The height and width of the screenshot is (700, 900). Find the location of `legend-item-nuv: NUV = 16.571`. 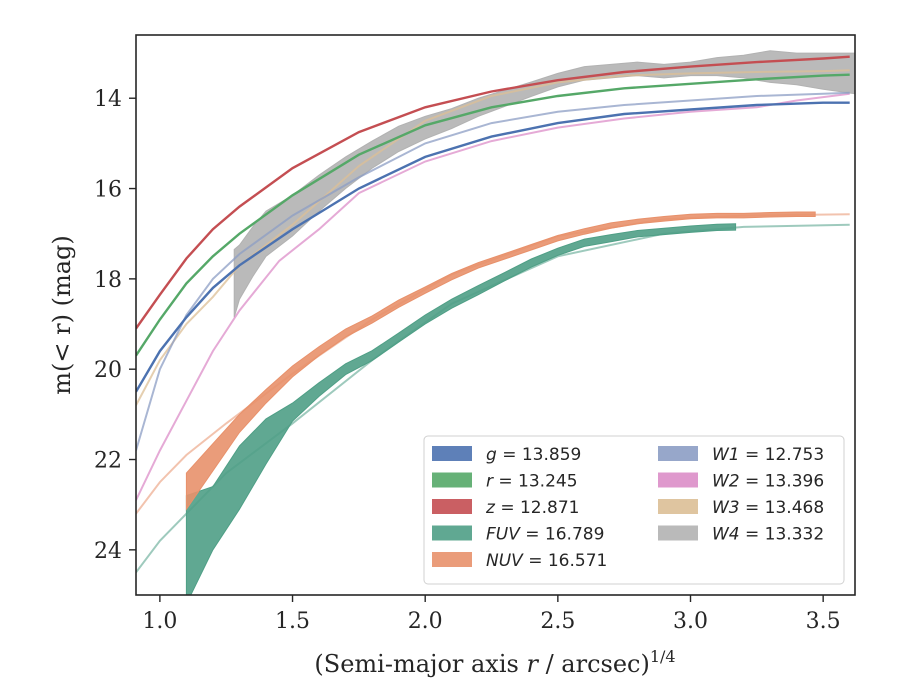

legend-item-nuv: NUV = 16.571 is located at coordinates (519, 561).